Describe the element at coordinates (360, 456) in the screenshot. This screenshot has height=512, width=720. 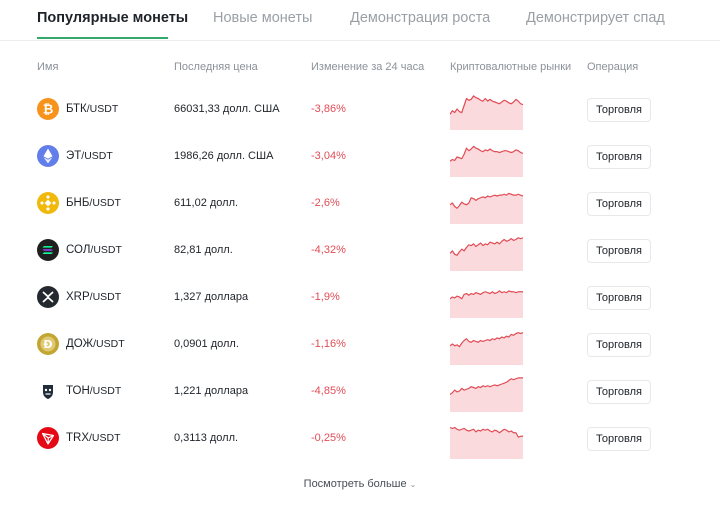
I see `table-row: TRX/USDT 0,3113 долл. -0,25% Торговля` at that location.